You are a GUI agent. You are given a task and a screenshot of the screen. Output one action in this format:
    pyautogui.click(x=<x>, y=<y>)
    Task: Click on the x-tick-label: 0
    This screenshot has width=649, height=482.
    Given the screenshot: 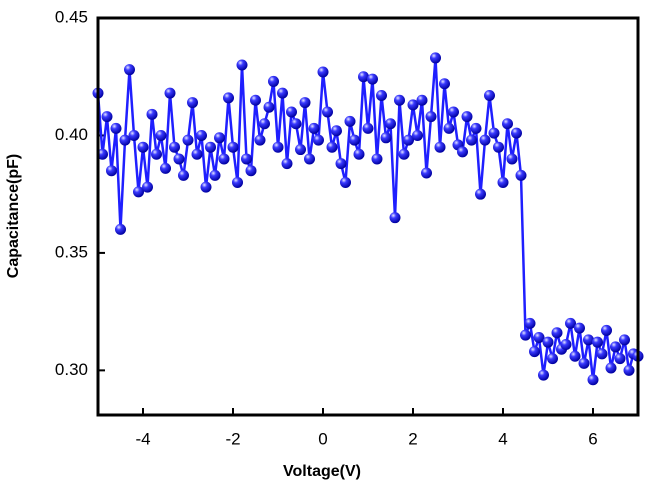 What is the action you would take?
    pyautogui.click(x=322, y=438)
    